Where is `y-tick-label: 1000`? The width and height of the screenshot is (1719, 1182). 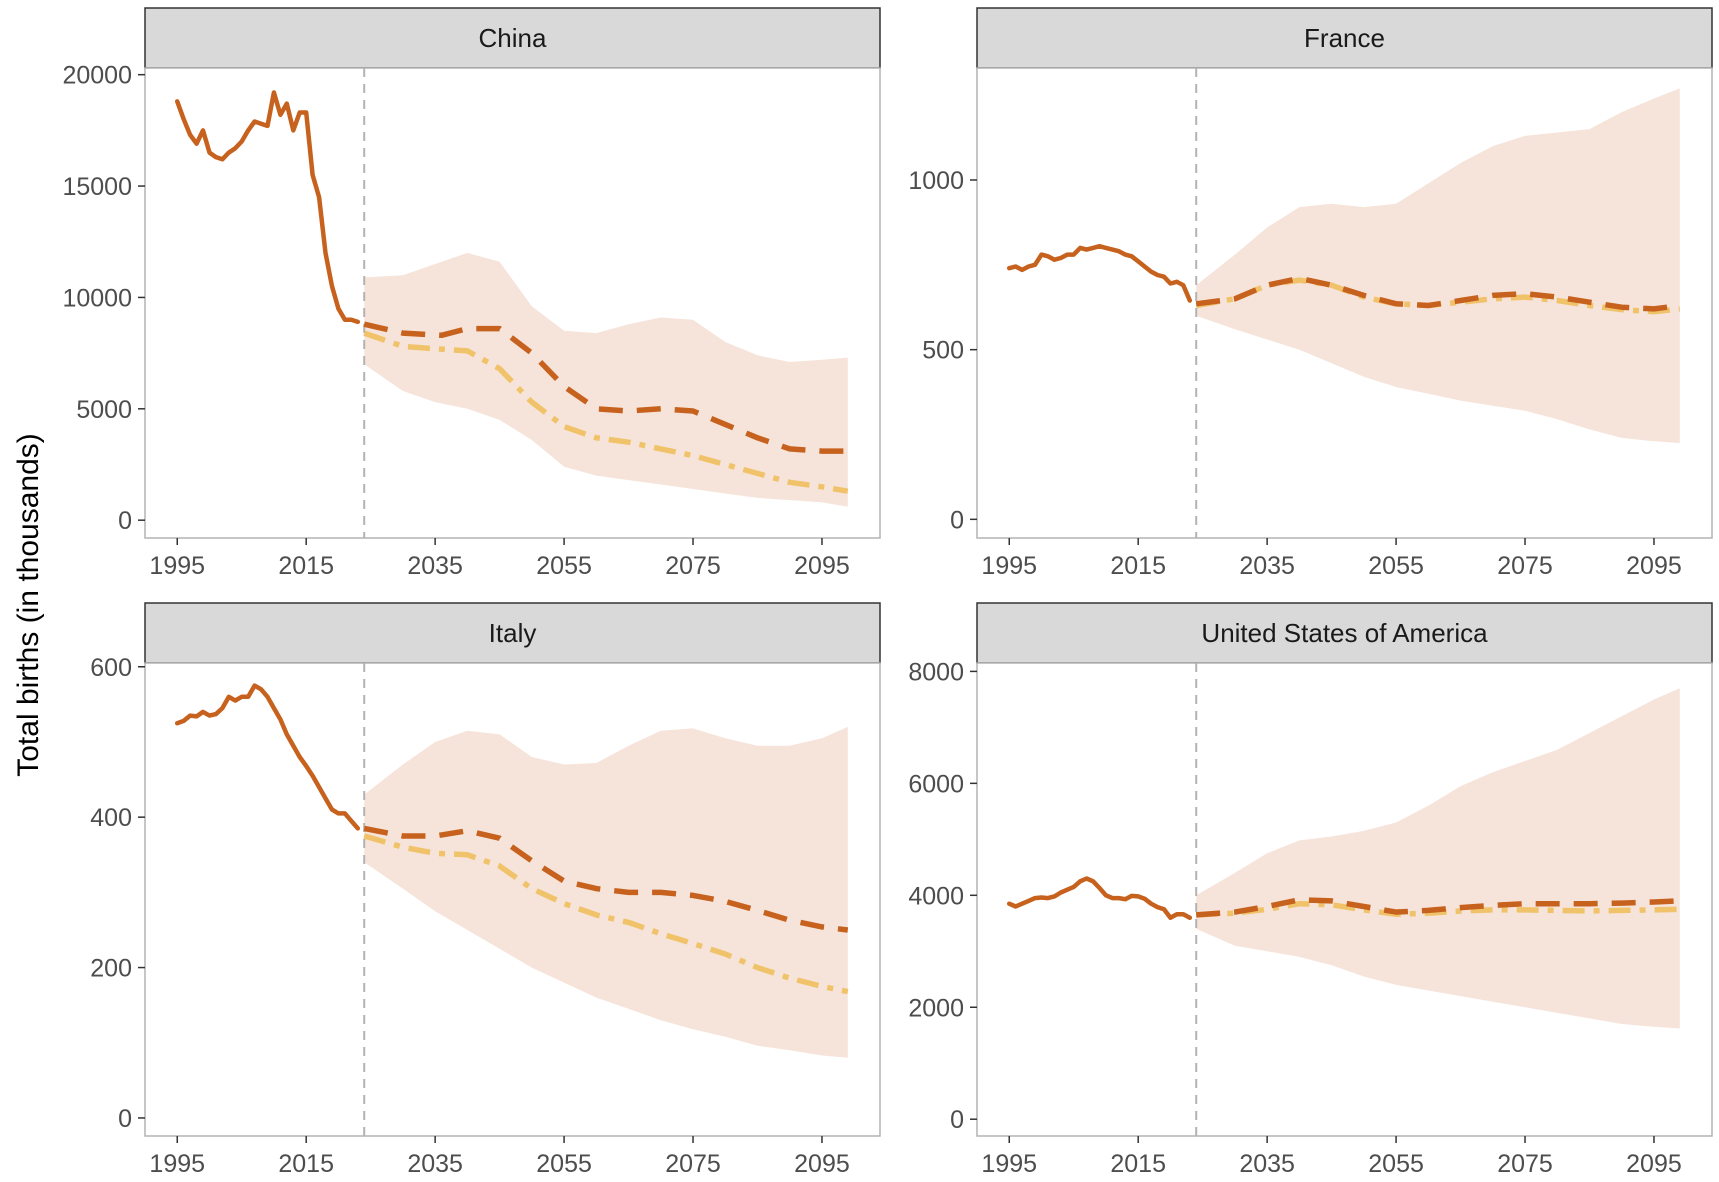
y-tick-label: 1000 is located at coordinates (936, 181).